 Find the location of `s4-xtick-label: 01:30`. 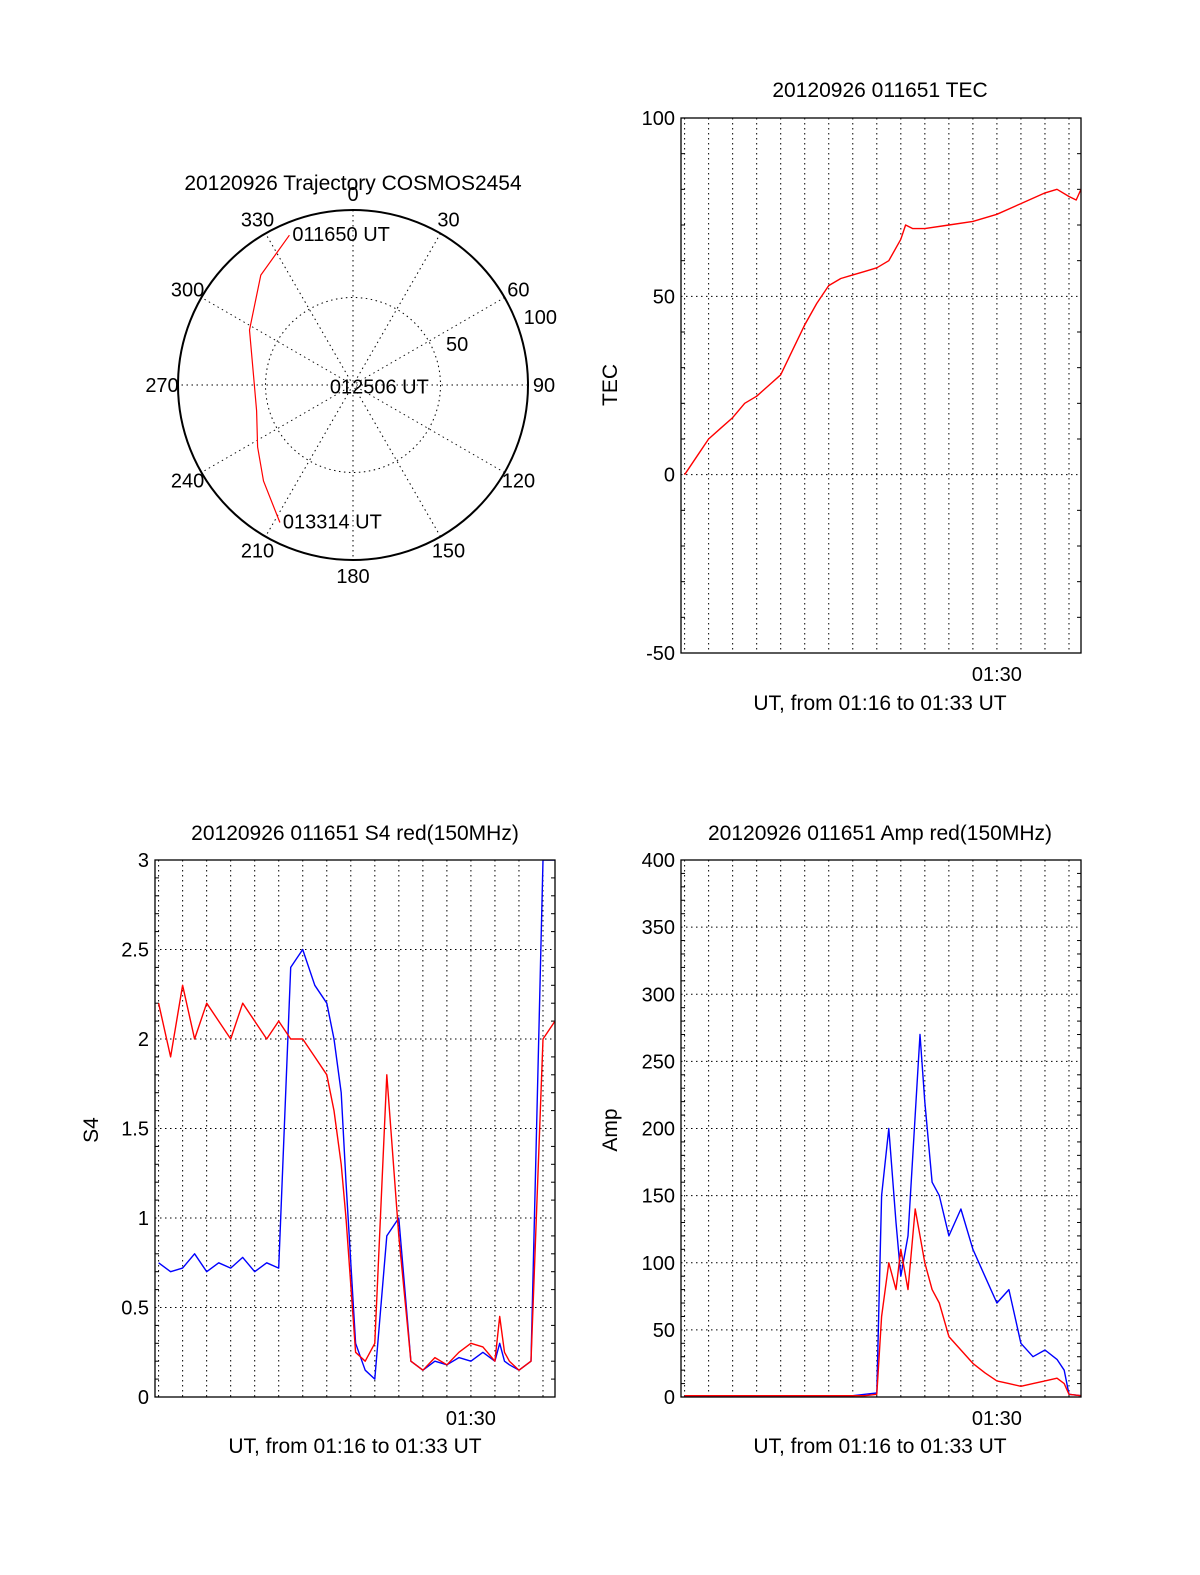

s4-xtick-label: 01:30 is located at coordinates (471, 1419).